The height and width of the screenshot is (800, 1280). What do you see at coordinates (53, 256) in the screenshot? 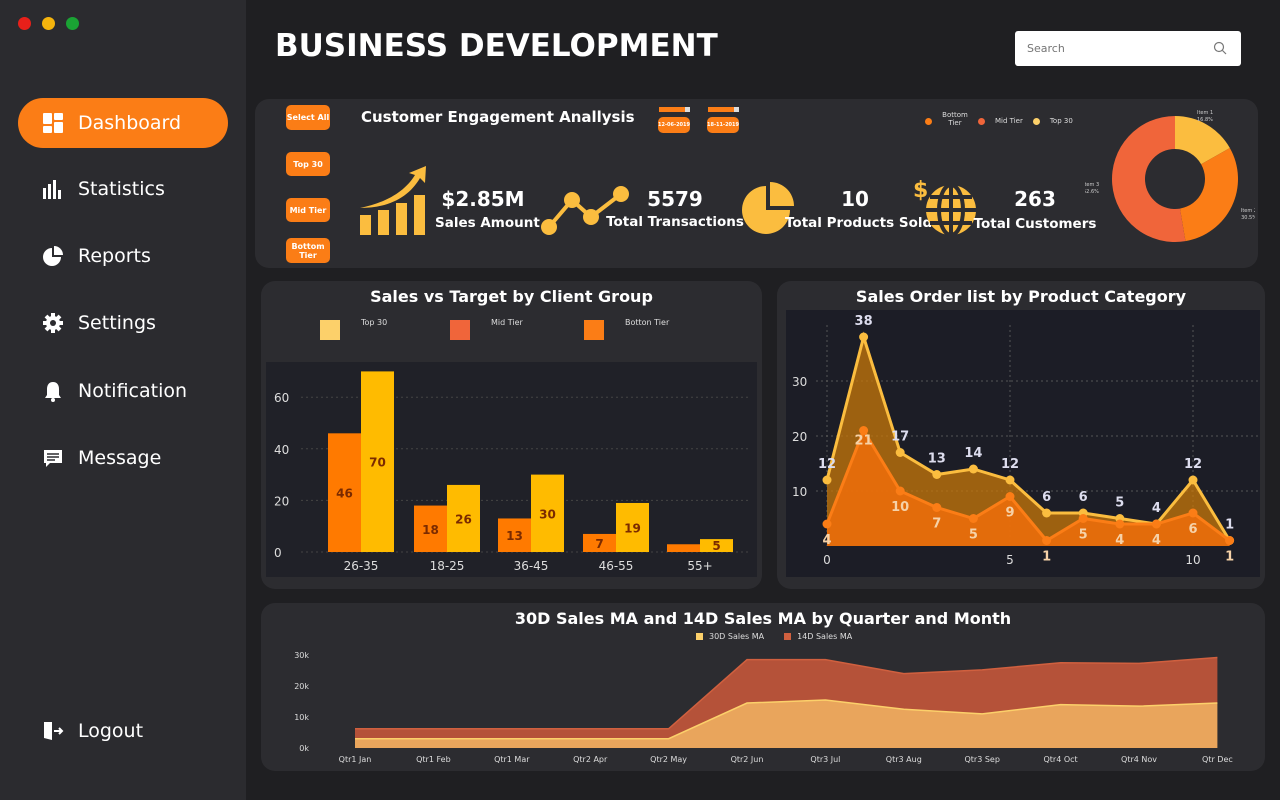
I see `pie-chart-icon` at bounding box center [53, 256].